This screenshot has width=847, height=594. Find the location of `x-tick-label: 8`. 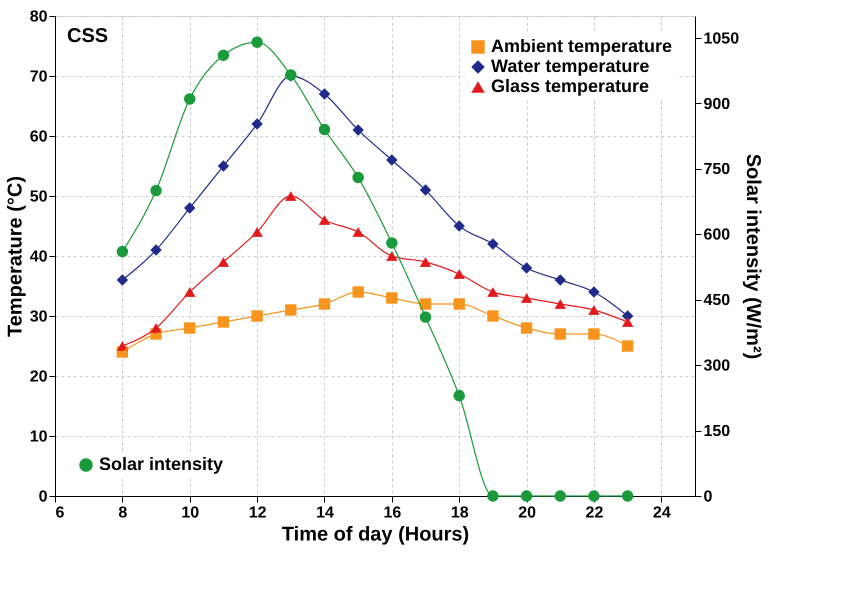

x-tick-label: 8 is located at coordinates (123, 513).